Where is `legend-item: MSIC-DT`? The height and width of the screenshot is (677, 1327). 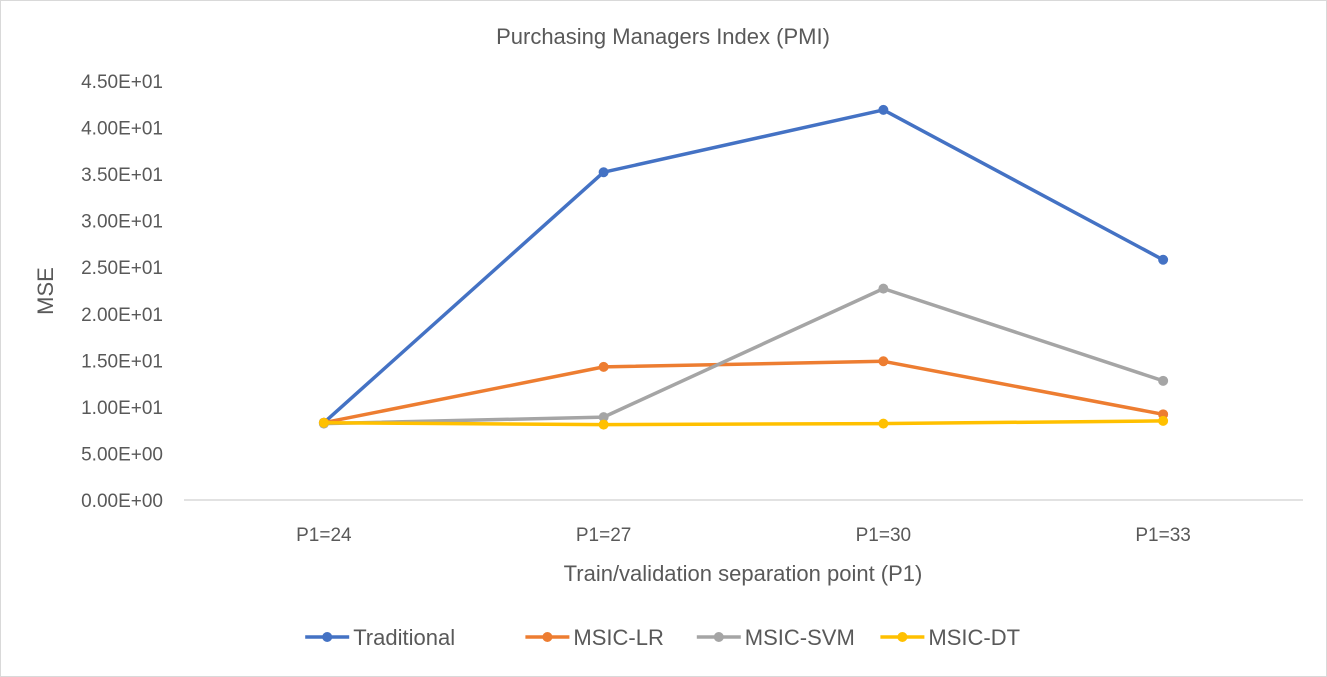
legend-item: MSIC-DT is located at coordinates (950, 637).